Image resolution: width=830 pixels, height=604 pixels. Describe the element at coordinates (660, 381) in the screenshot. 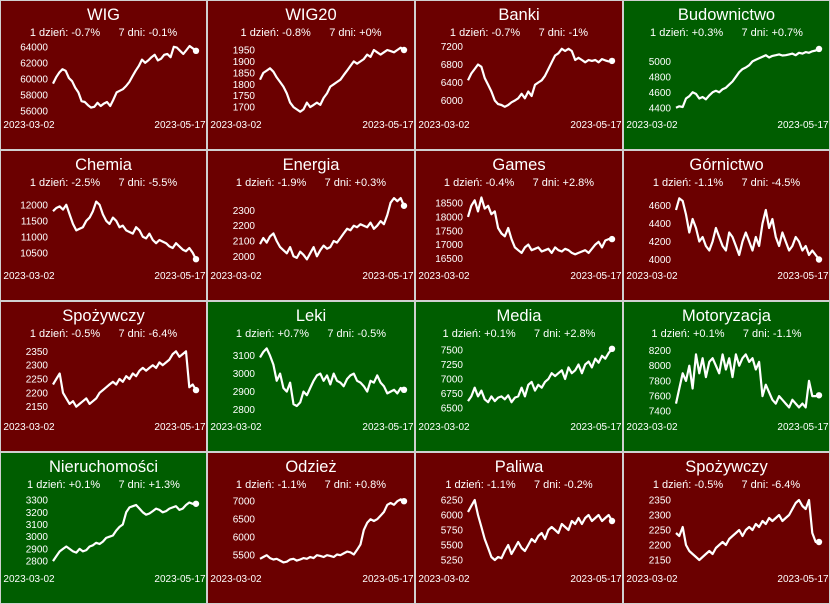

I see `y-tick-label: 7800` at that location.